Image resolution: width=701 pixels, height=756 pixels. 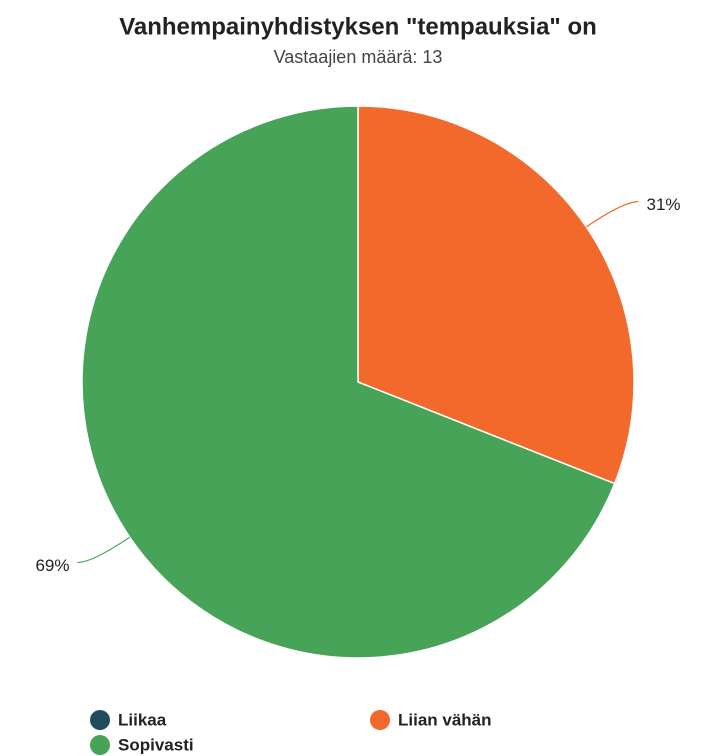 What do you see at coordinates (156, 744) in the screenshot?
I see `legend-label: Sopivasti` at bounding box center [156, 744].